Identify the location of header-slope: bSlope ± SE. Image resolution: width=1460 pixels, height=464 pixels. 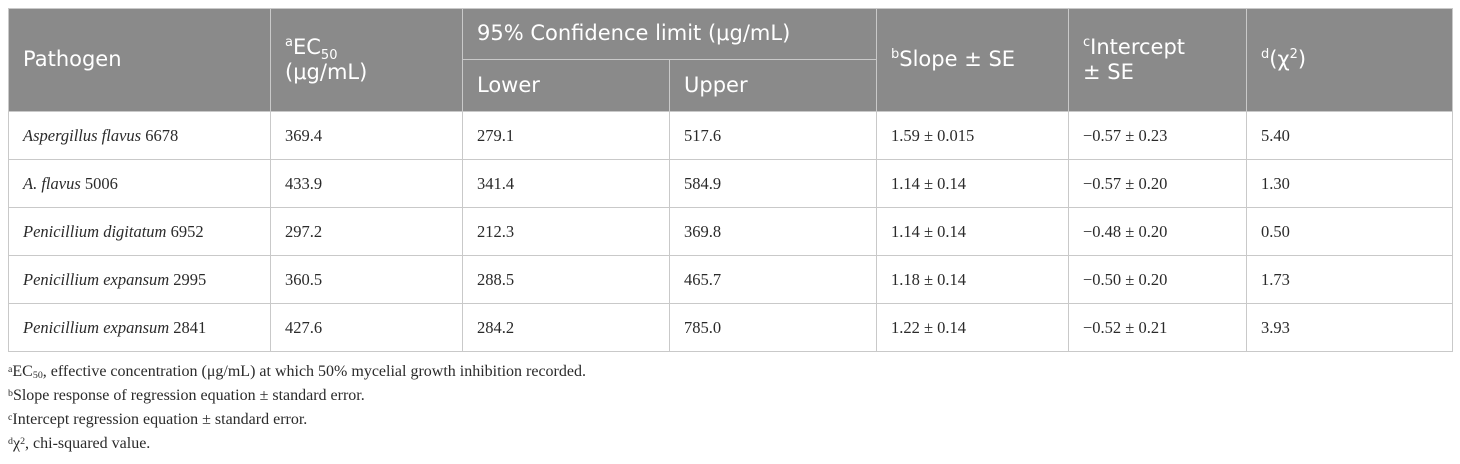
(972, 60).